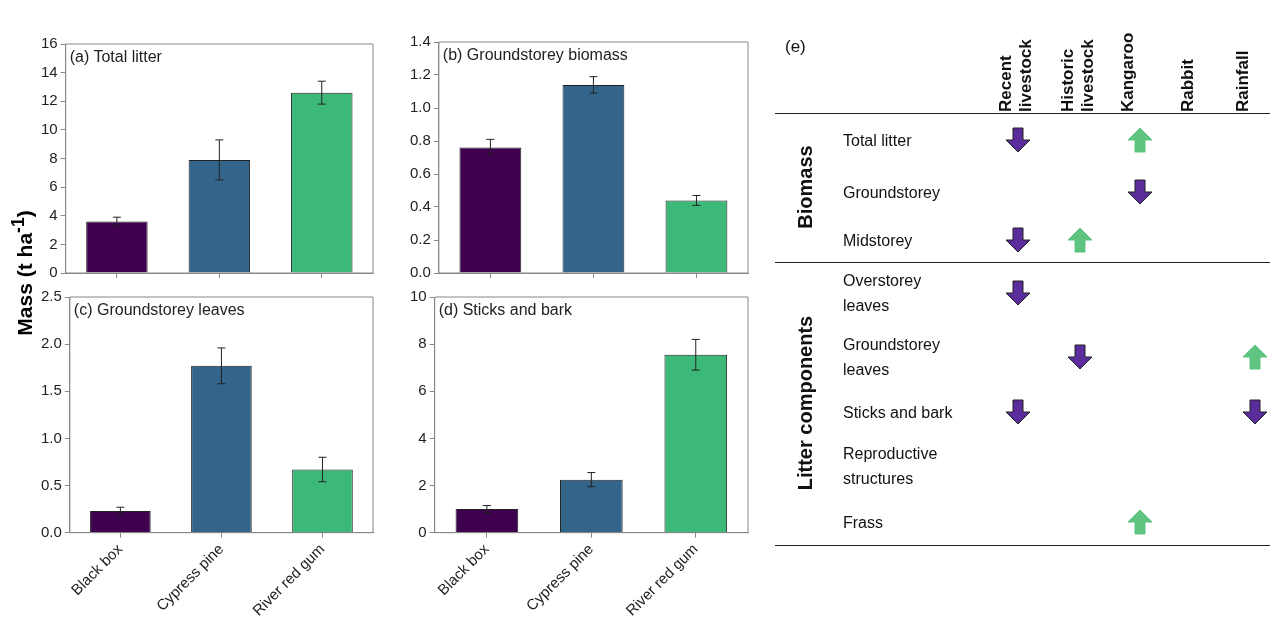 The width and height of the screenshot is (1284, 623). Describe the element at coordinates (49, 71) in the screenshot. I see `y-tick-label: 14` at that location.